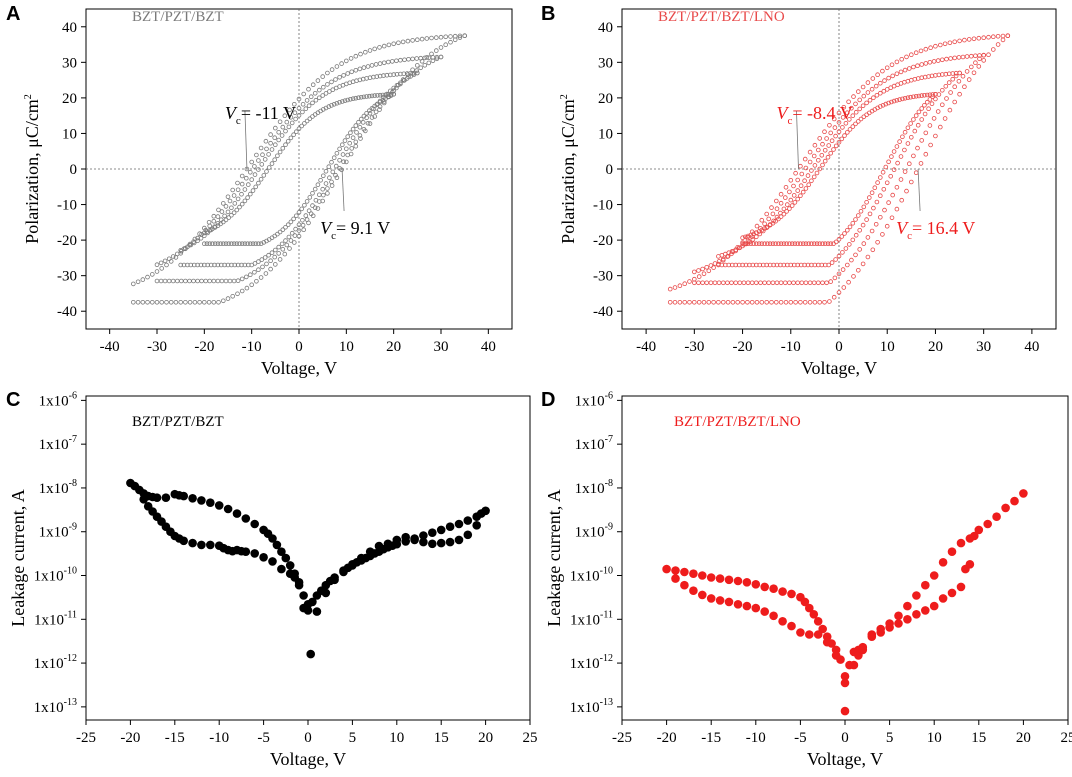  What do you see at coordinates (554, 557) in the screenshot?
I see `y-axis-title: Leakage current, A` at bounding box center [554, 557].